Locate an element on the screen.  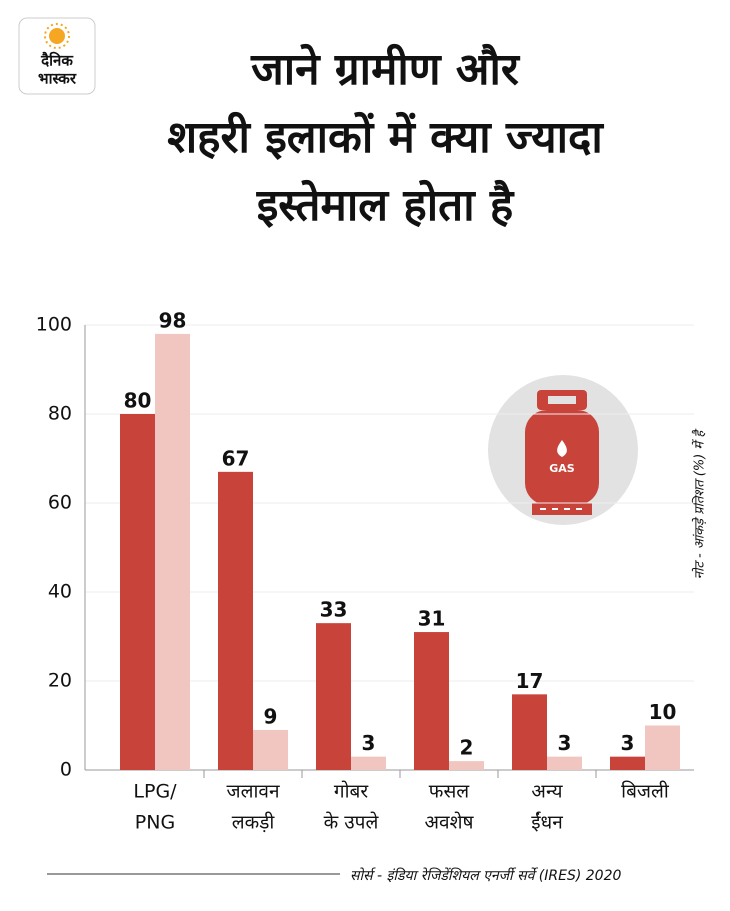
chart-title: इस्तेमाल होता है is located at coordinates (385, 205).